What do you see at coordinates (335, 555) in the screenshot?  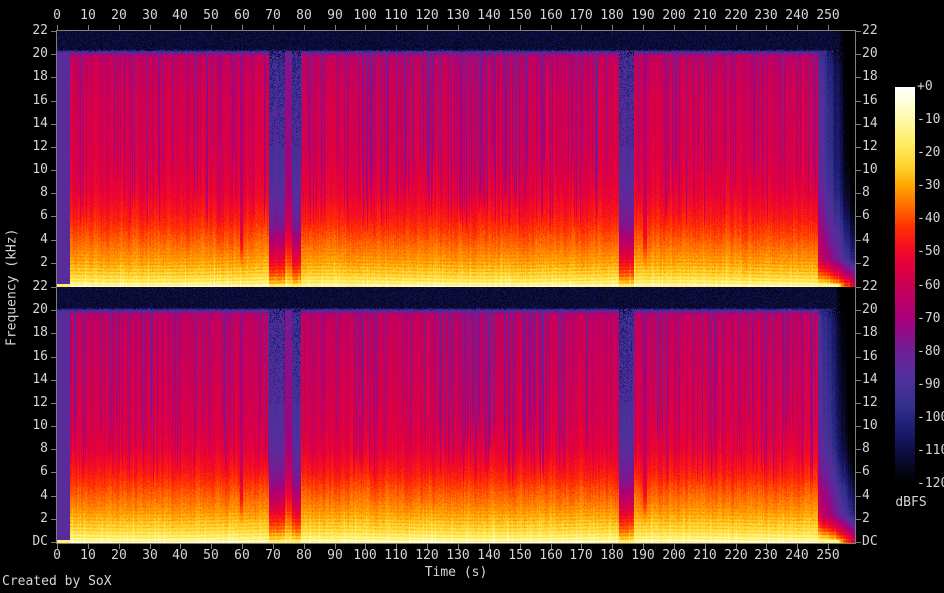 I see `time-tick-label: 90` at bounding box center [335, 555].